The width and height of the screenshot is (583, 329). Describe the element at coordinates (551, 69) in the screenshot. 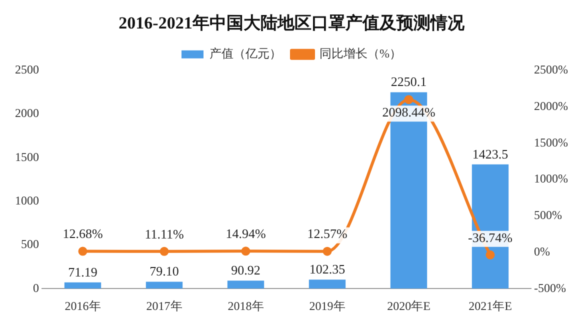

I see `y2-tick-label: 2500%` at that location.